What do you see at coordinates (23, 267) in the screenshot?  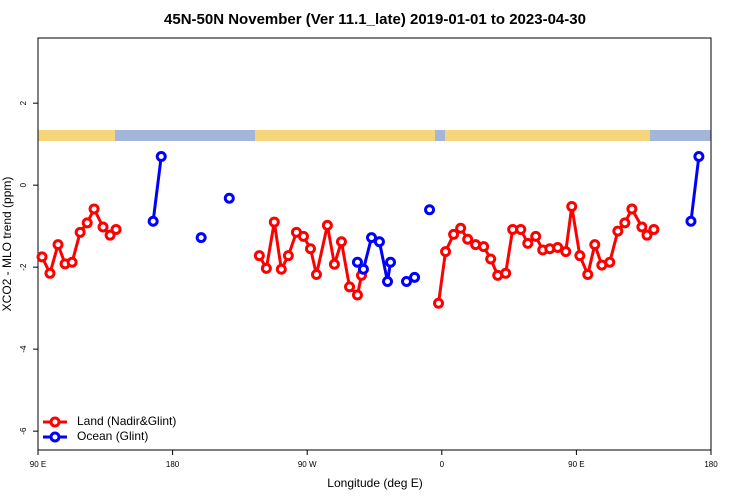 I see `y-tick-label: -2` at bounding box center [23, 267].